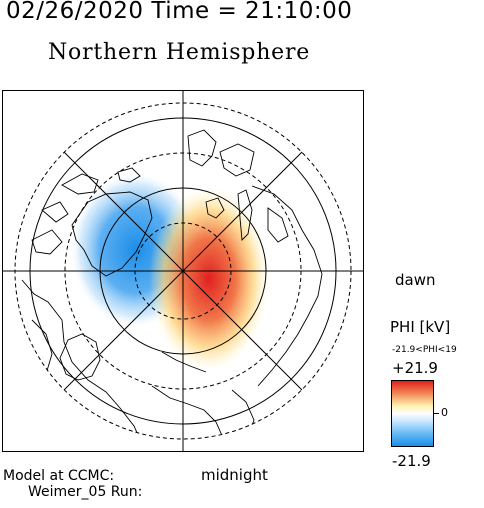 The image size is (484, 508). I want to click on colorbar-zero-tick, so click(436, 413).